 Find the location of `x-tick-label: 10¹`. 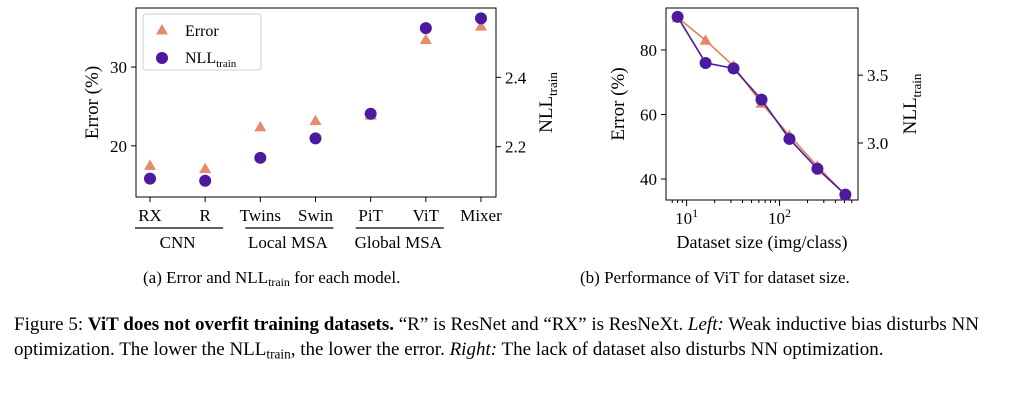

x-tick-label: 10¹ is located at coordinates (686, 217).